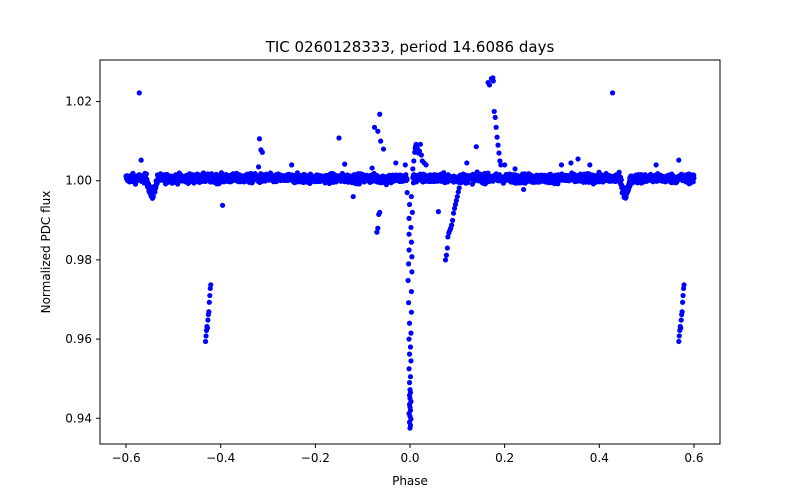 This screenshot has height=500, width=800. Describe the element at coordinates (220, 458) in the screenshot. I see `x-tick-label: −0.4` at that location.